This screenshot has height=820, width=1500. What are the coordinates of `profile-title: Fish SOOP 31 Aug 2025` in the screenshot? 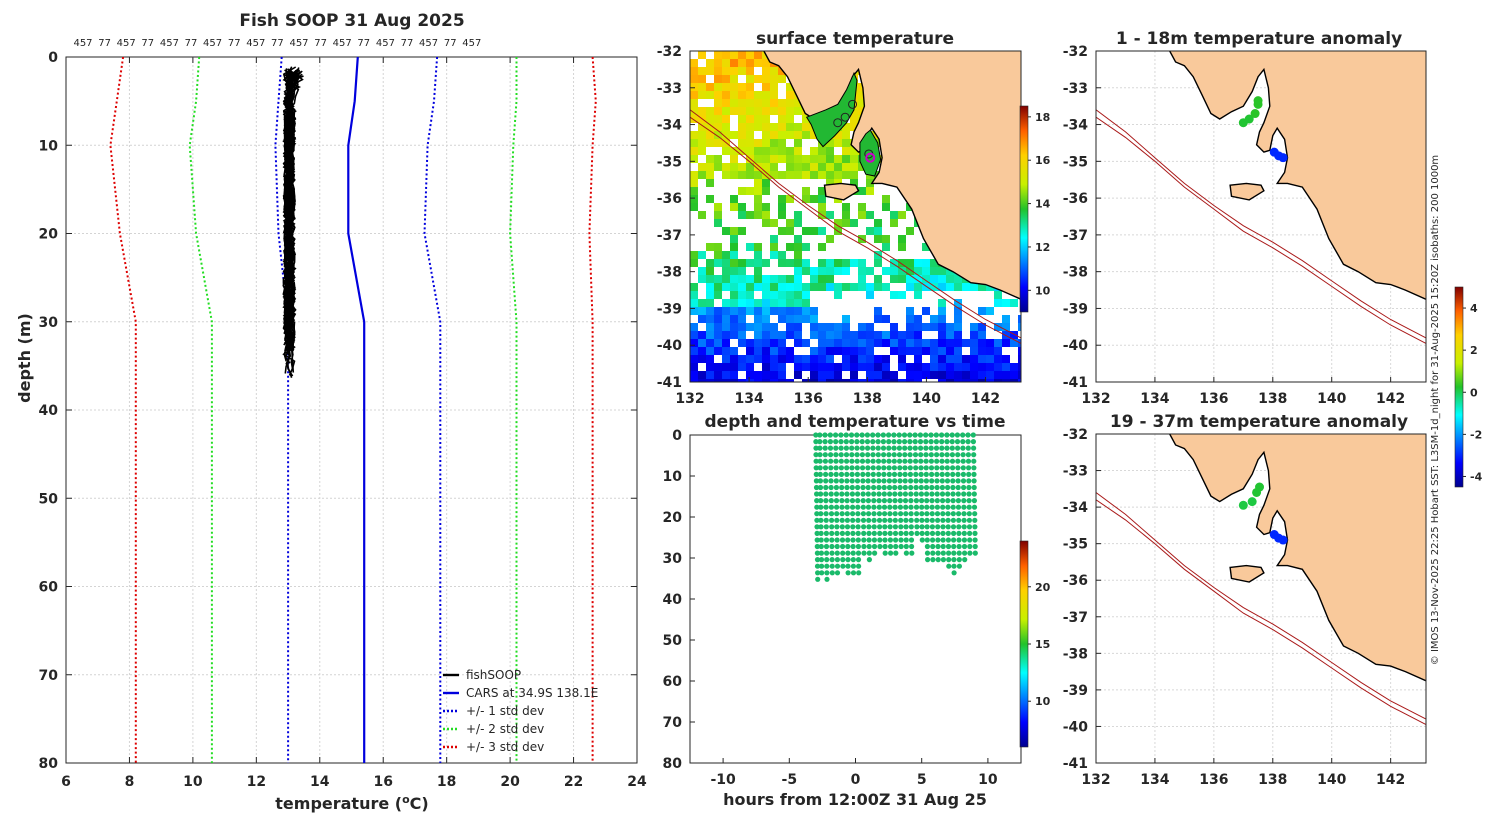 It's located at (351, 21).